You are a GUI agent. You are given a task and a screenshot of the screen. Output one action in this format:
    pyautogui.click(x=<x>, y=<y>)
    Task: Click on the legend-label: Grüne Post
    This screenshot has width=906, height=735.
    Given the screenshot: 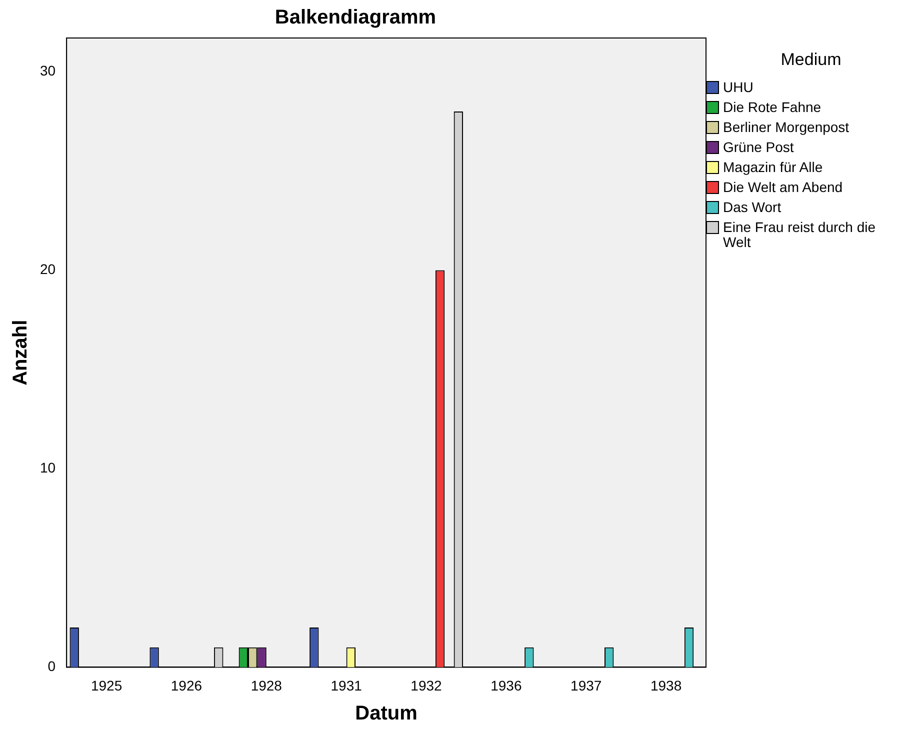 What is the action you would take?
    pyautogui.click(x=758, y=147)
    